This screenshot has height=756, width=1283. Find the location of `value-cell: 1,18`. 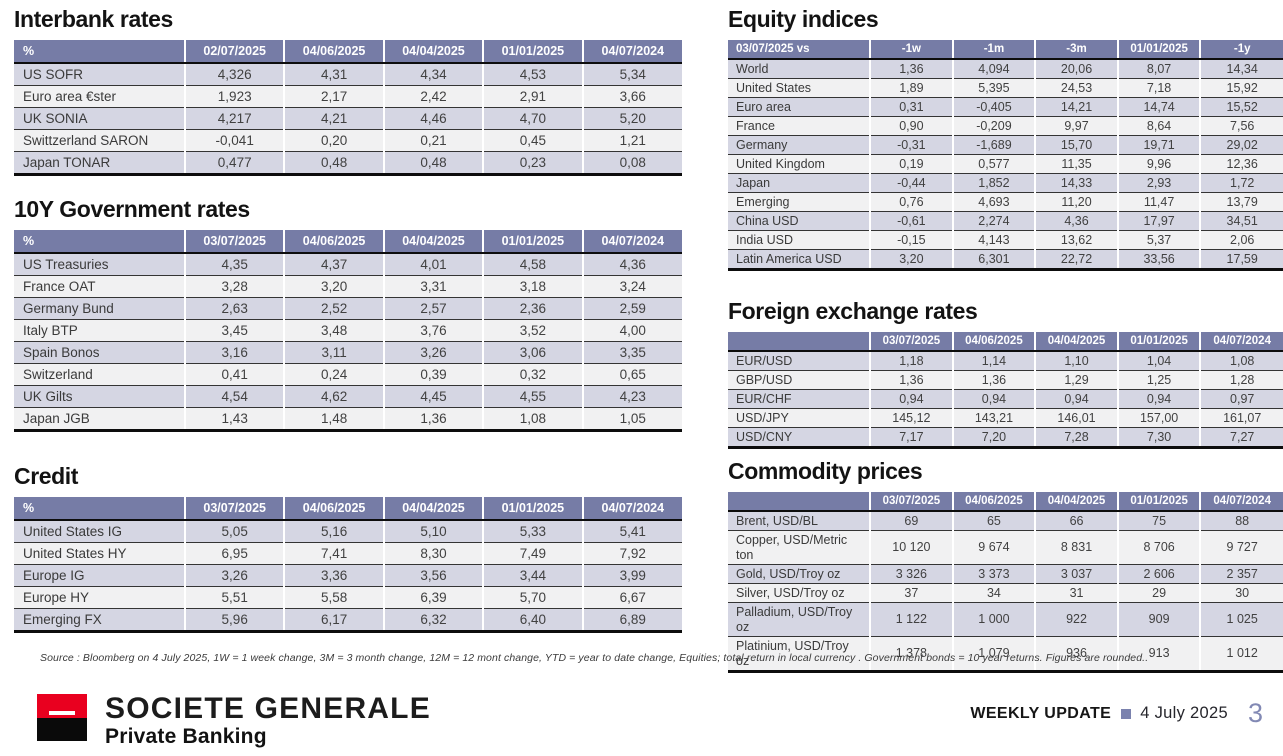

value-cell: 1,18 is located at coordinates (911, 361).